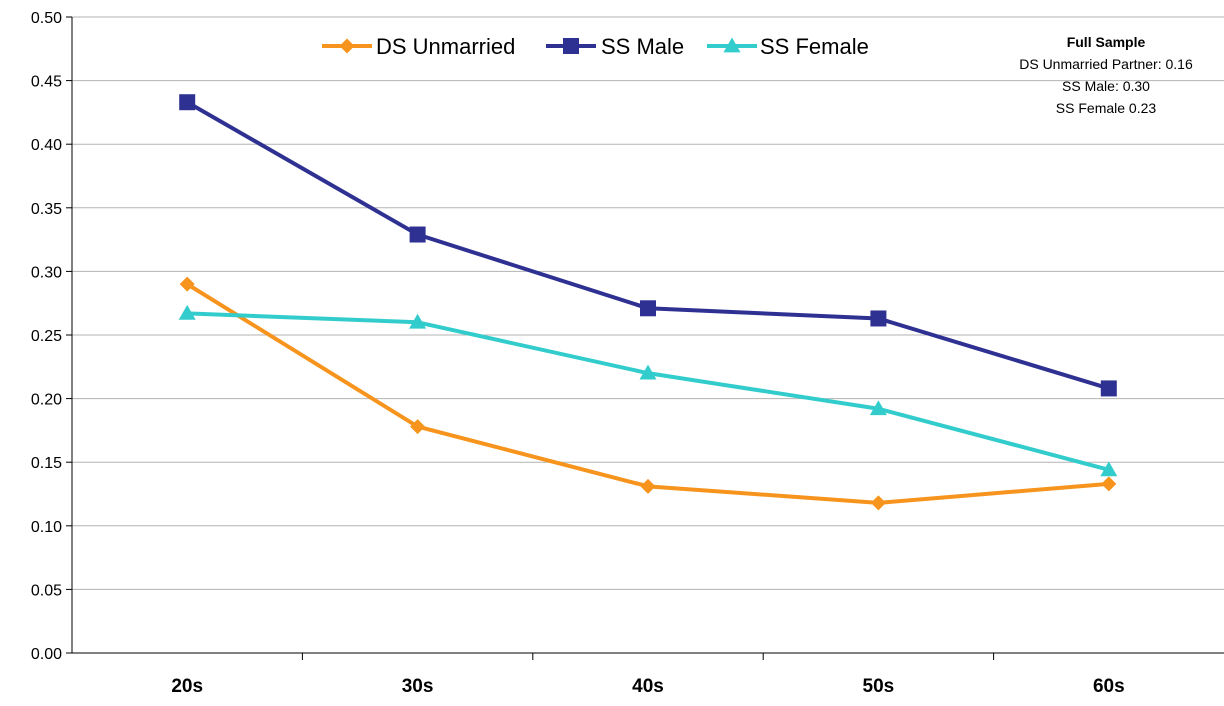  Describe the element at coordinates (46, 463) in the screenshot. I see `y-tick-label: 0.15` at that location.